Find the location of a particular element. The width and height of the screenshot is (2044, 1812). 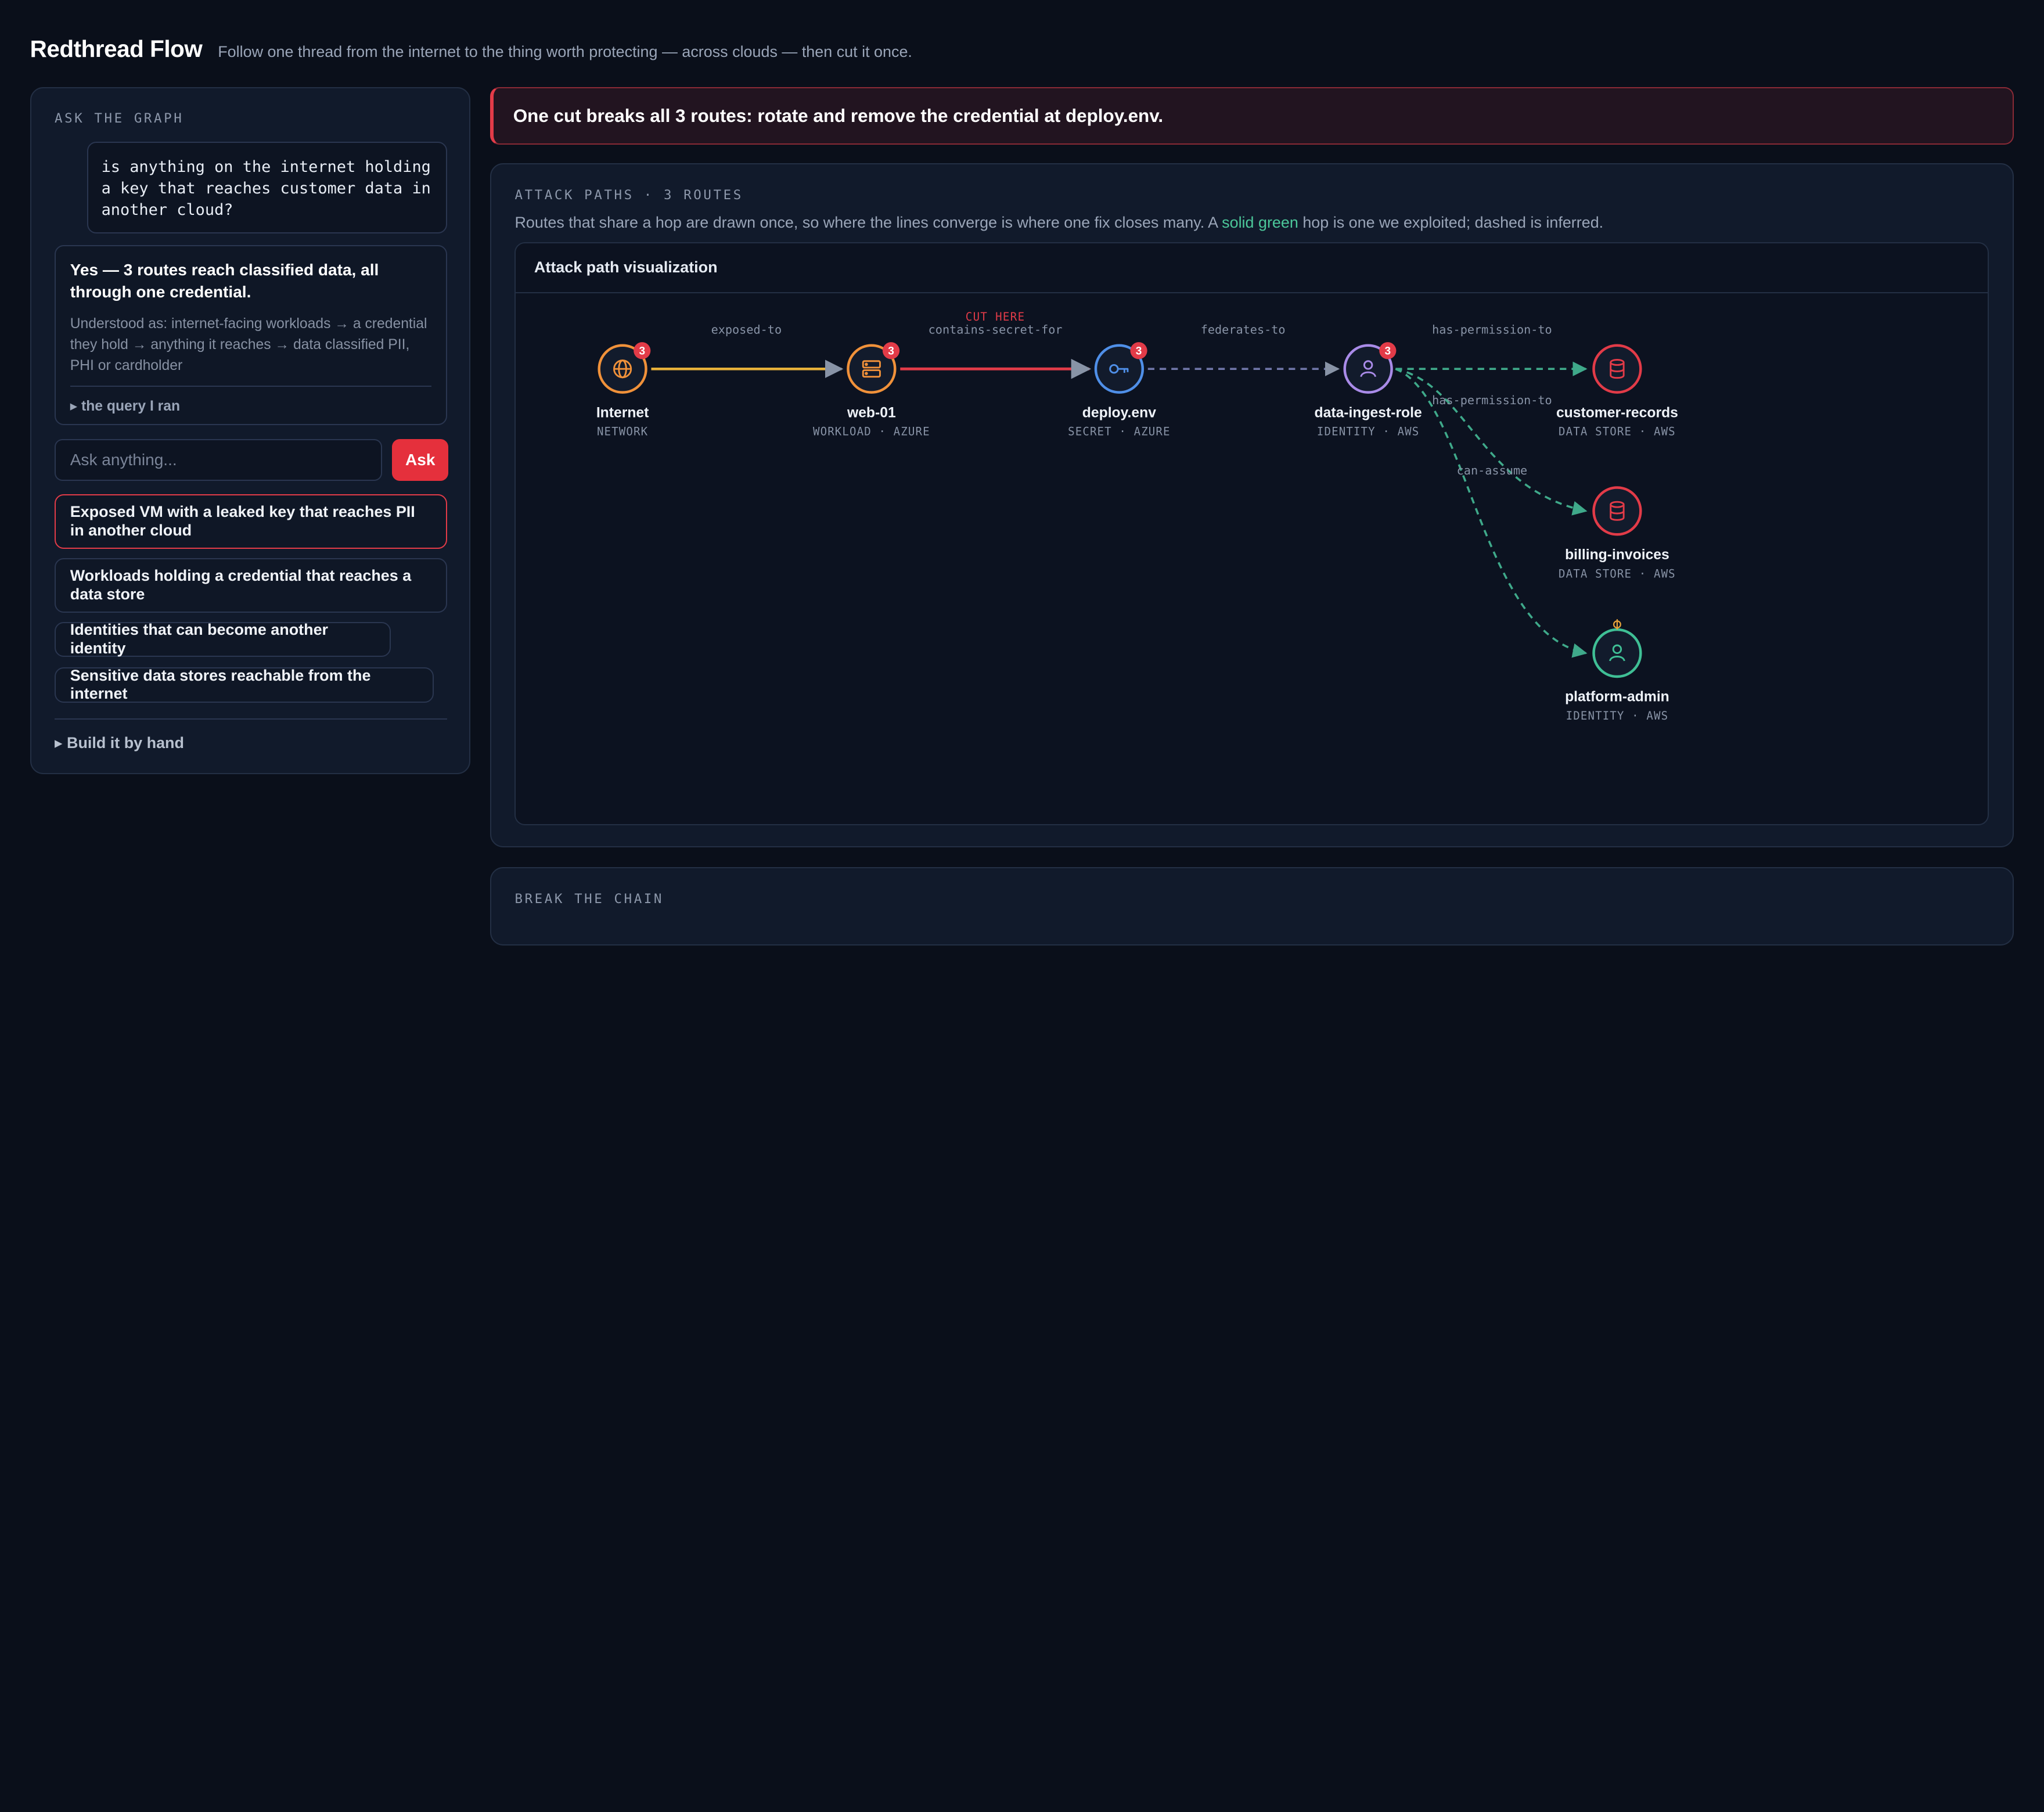

break-chain-card: BREAK THE CHAIN is located at coordinates (1252, 906).